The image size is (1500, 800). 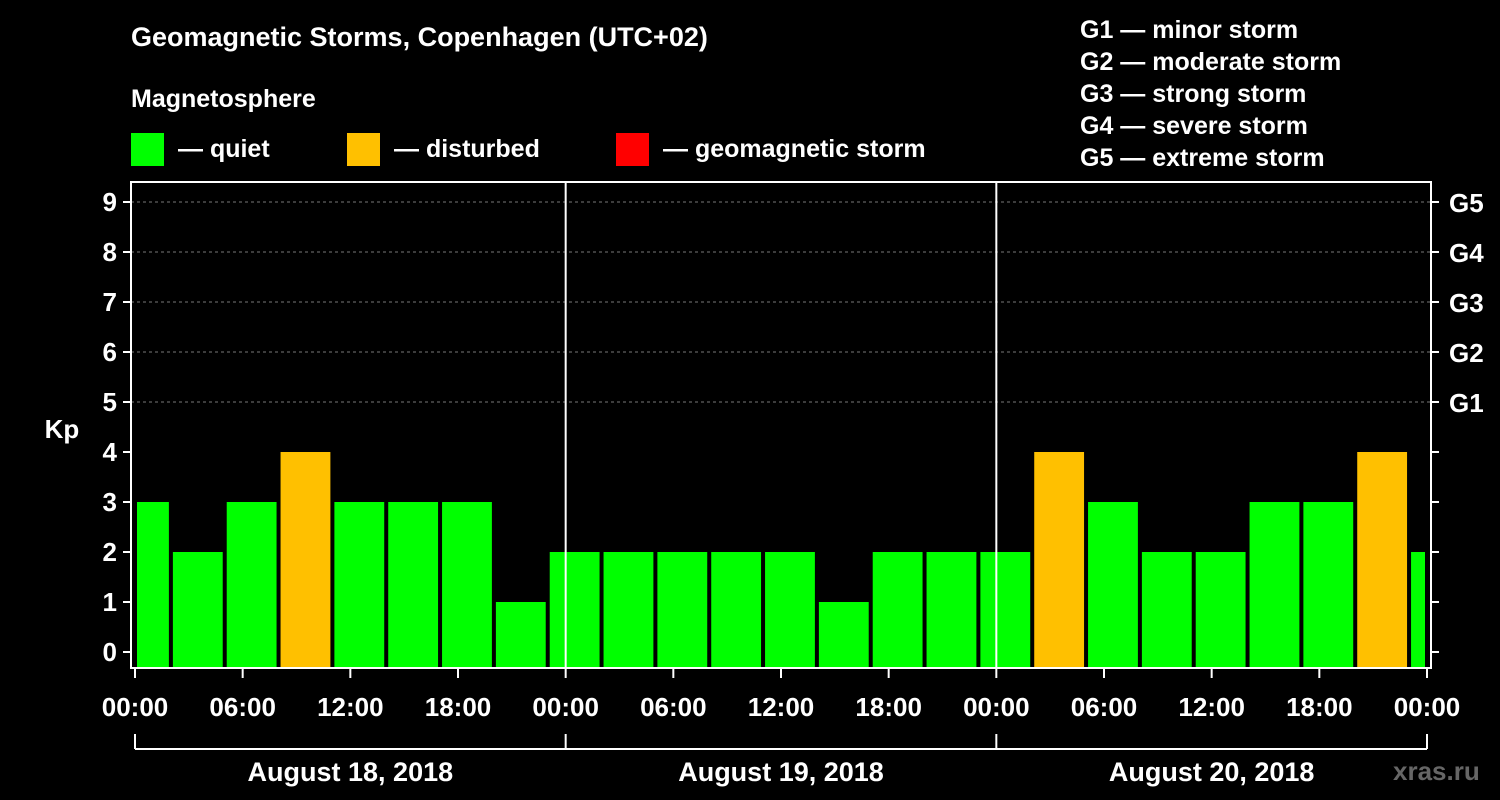 What do you see at coordinates (632, 149) in the screenshot?
I see `storm-swatch` at bounding box center [632, 149].